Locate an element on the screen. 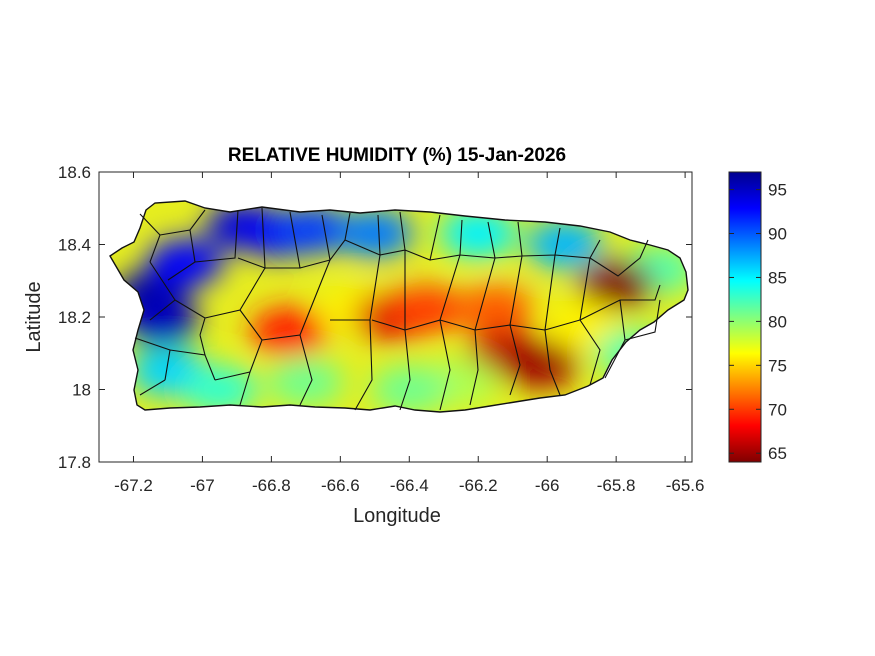 This screenshot has height=656, width=875. x-tick-label: -66 is located at coordinates (547, 485).